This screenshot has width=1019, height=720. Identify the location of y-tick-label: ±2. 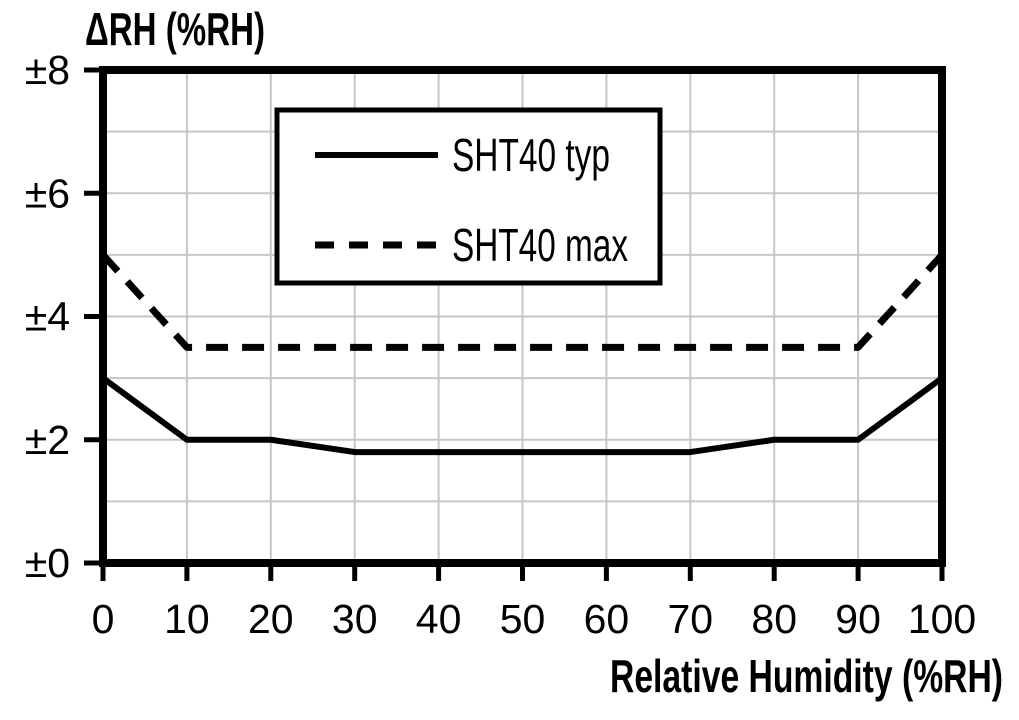
(47, 440).